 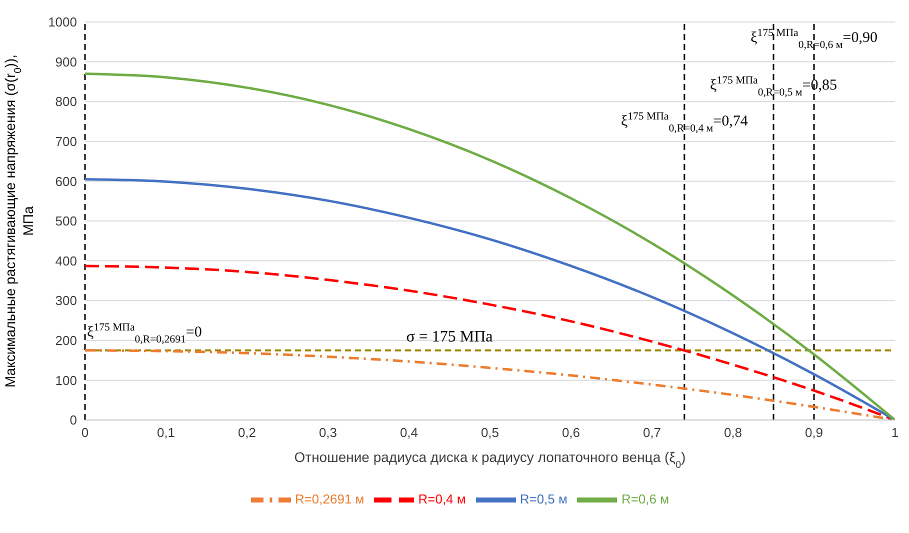 I want to click on y-tick-label: 900, so click(x=66, y=62).